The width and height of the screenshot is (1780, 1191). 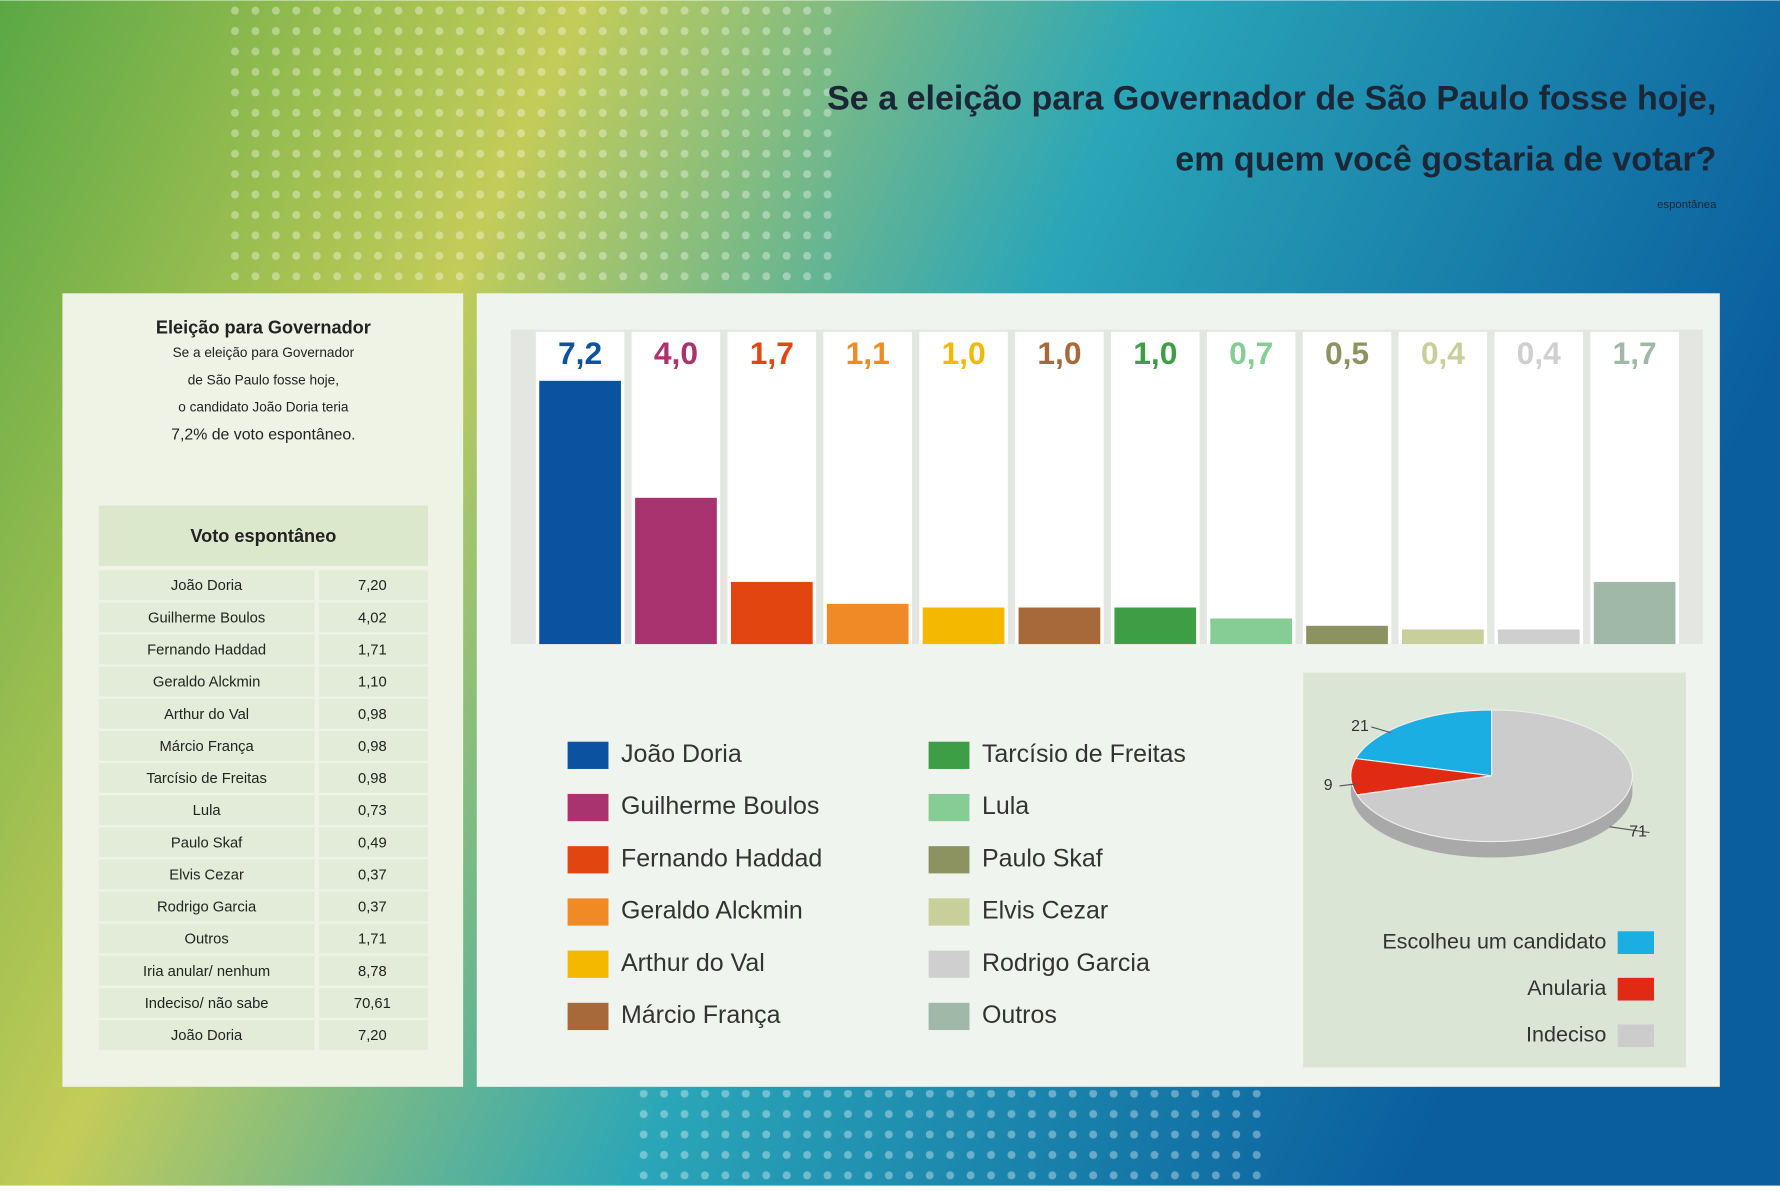 I want to click on table-cell: 0,37, so click(x=372, y=908).